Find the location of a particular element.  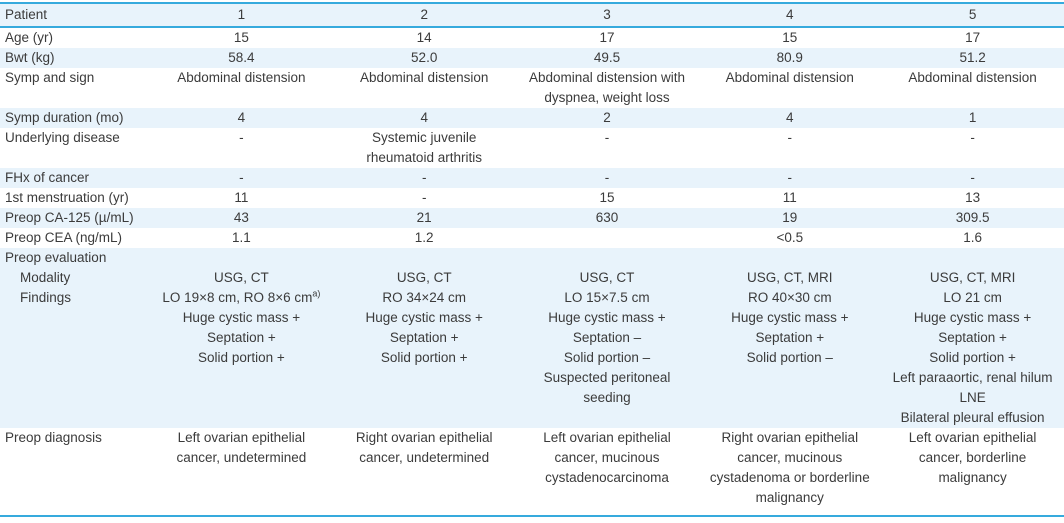

table-row-findings-extra-2: Bilateral pleural effusion is located at coordinates (532, 418).